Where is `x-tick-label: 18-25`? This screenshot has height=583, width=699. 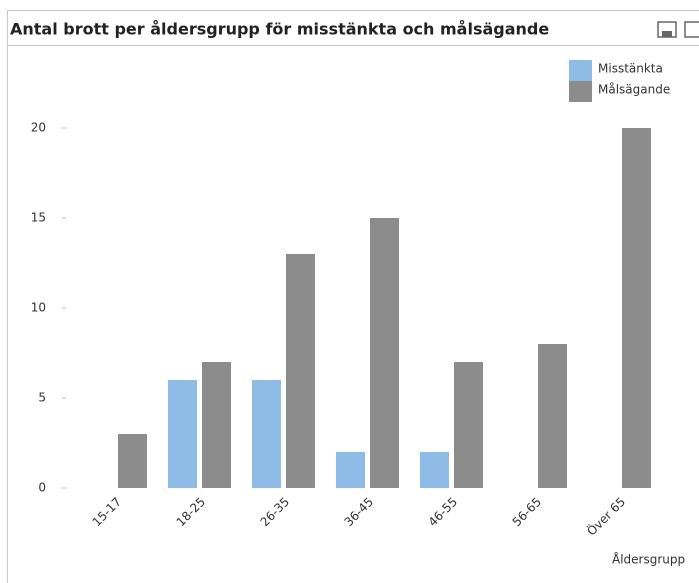
x-tick-label: 18-25 is located at coordinates (191, 512).